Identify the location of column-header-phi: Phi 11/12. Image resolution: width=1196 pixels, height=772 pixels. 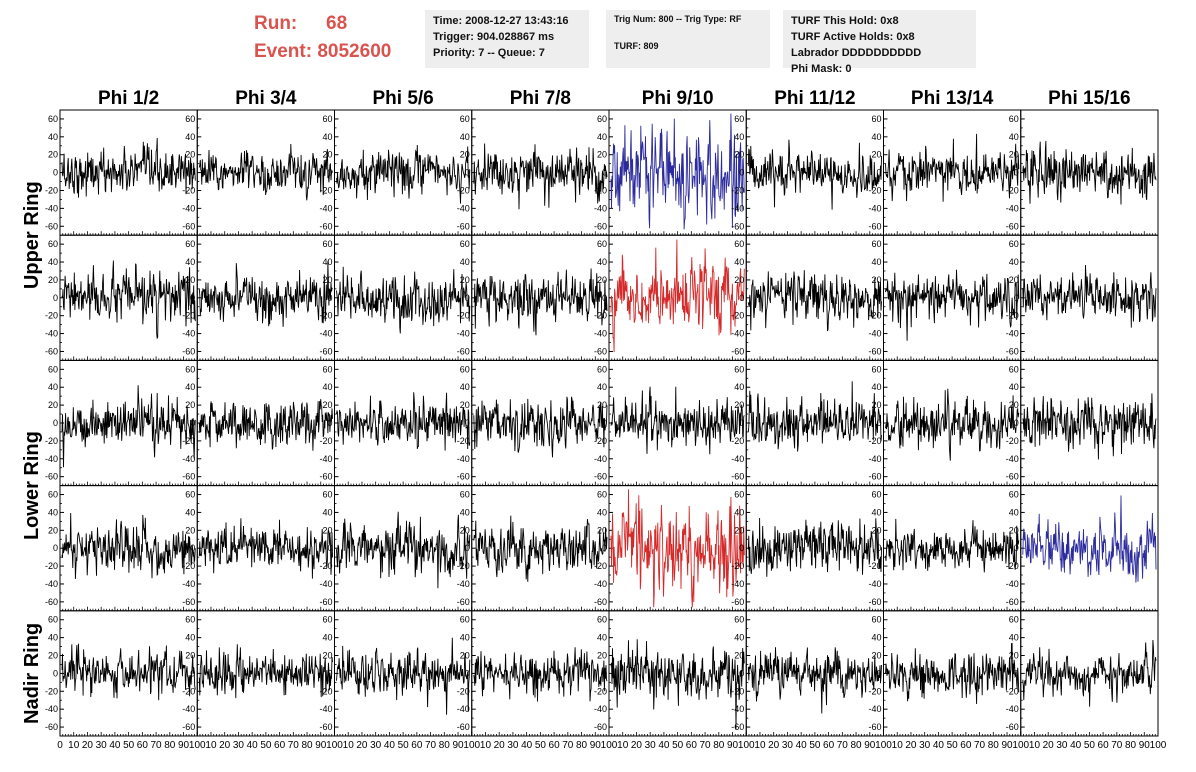
(814, 98).